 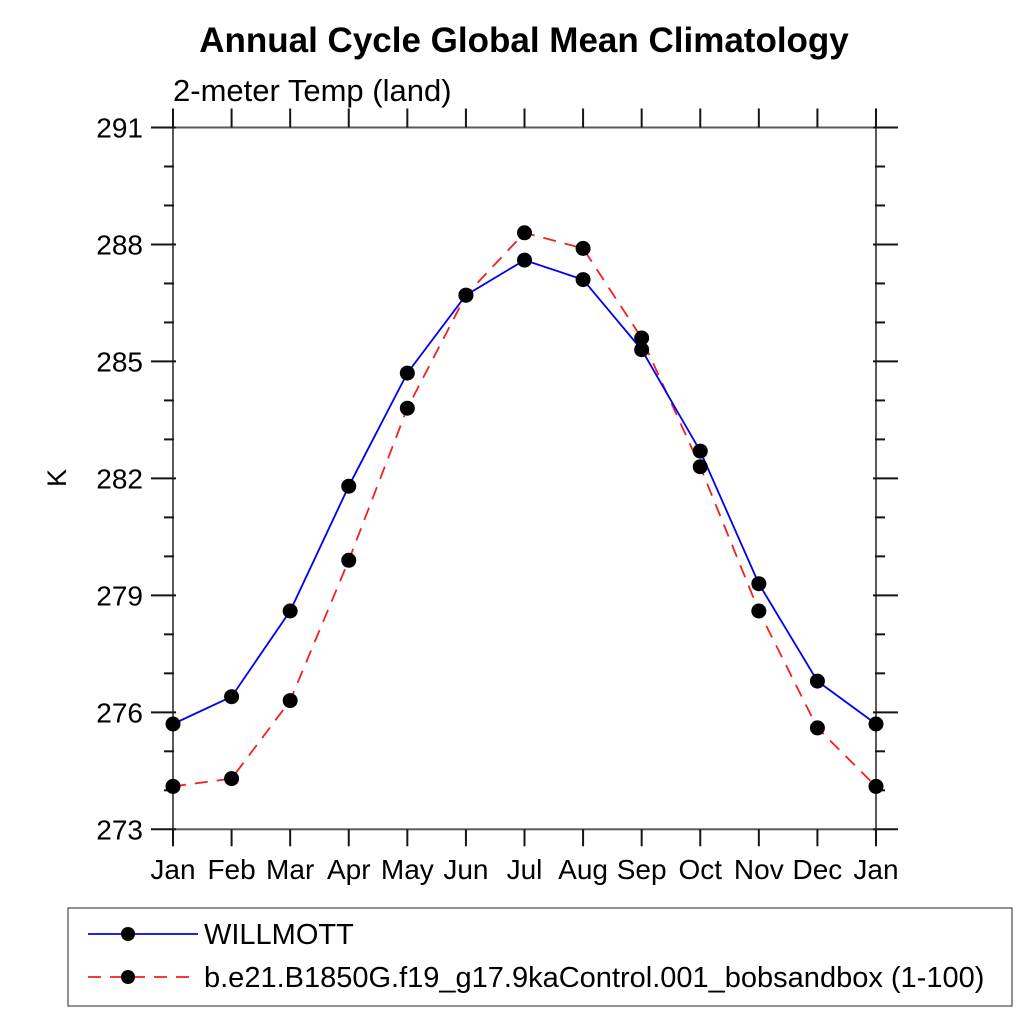 I want to click on y-tick-label: 276, so click(x=119, y=712).